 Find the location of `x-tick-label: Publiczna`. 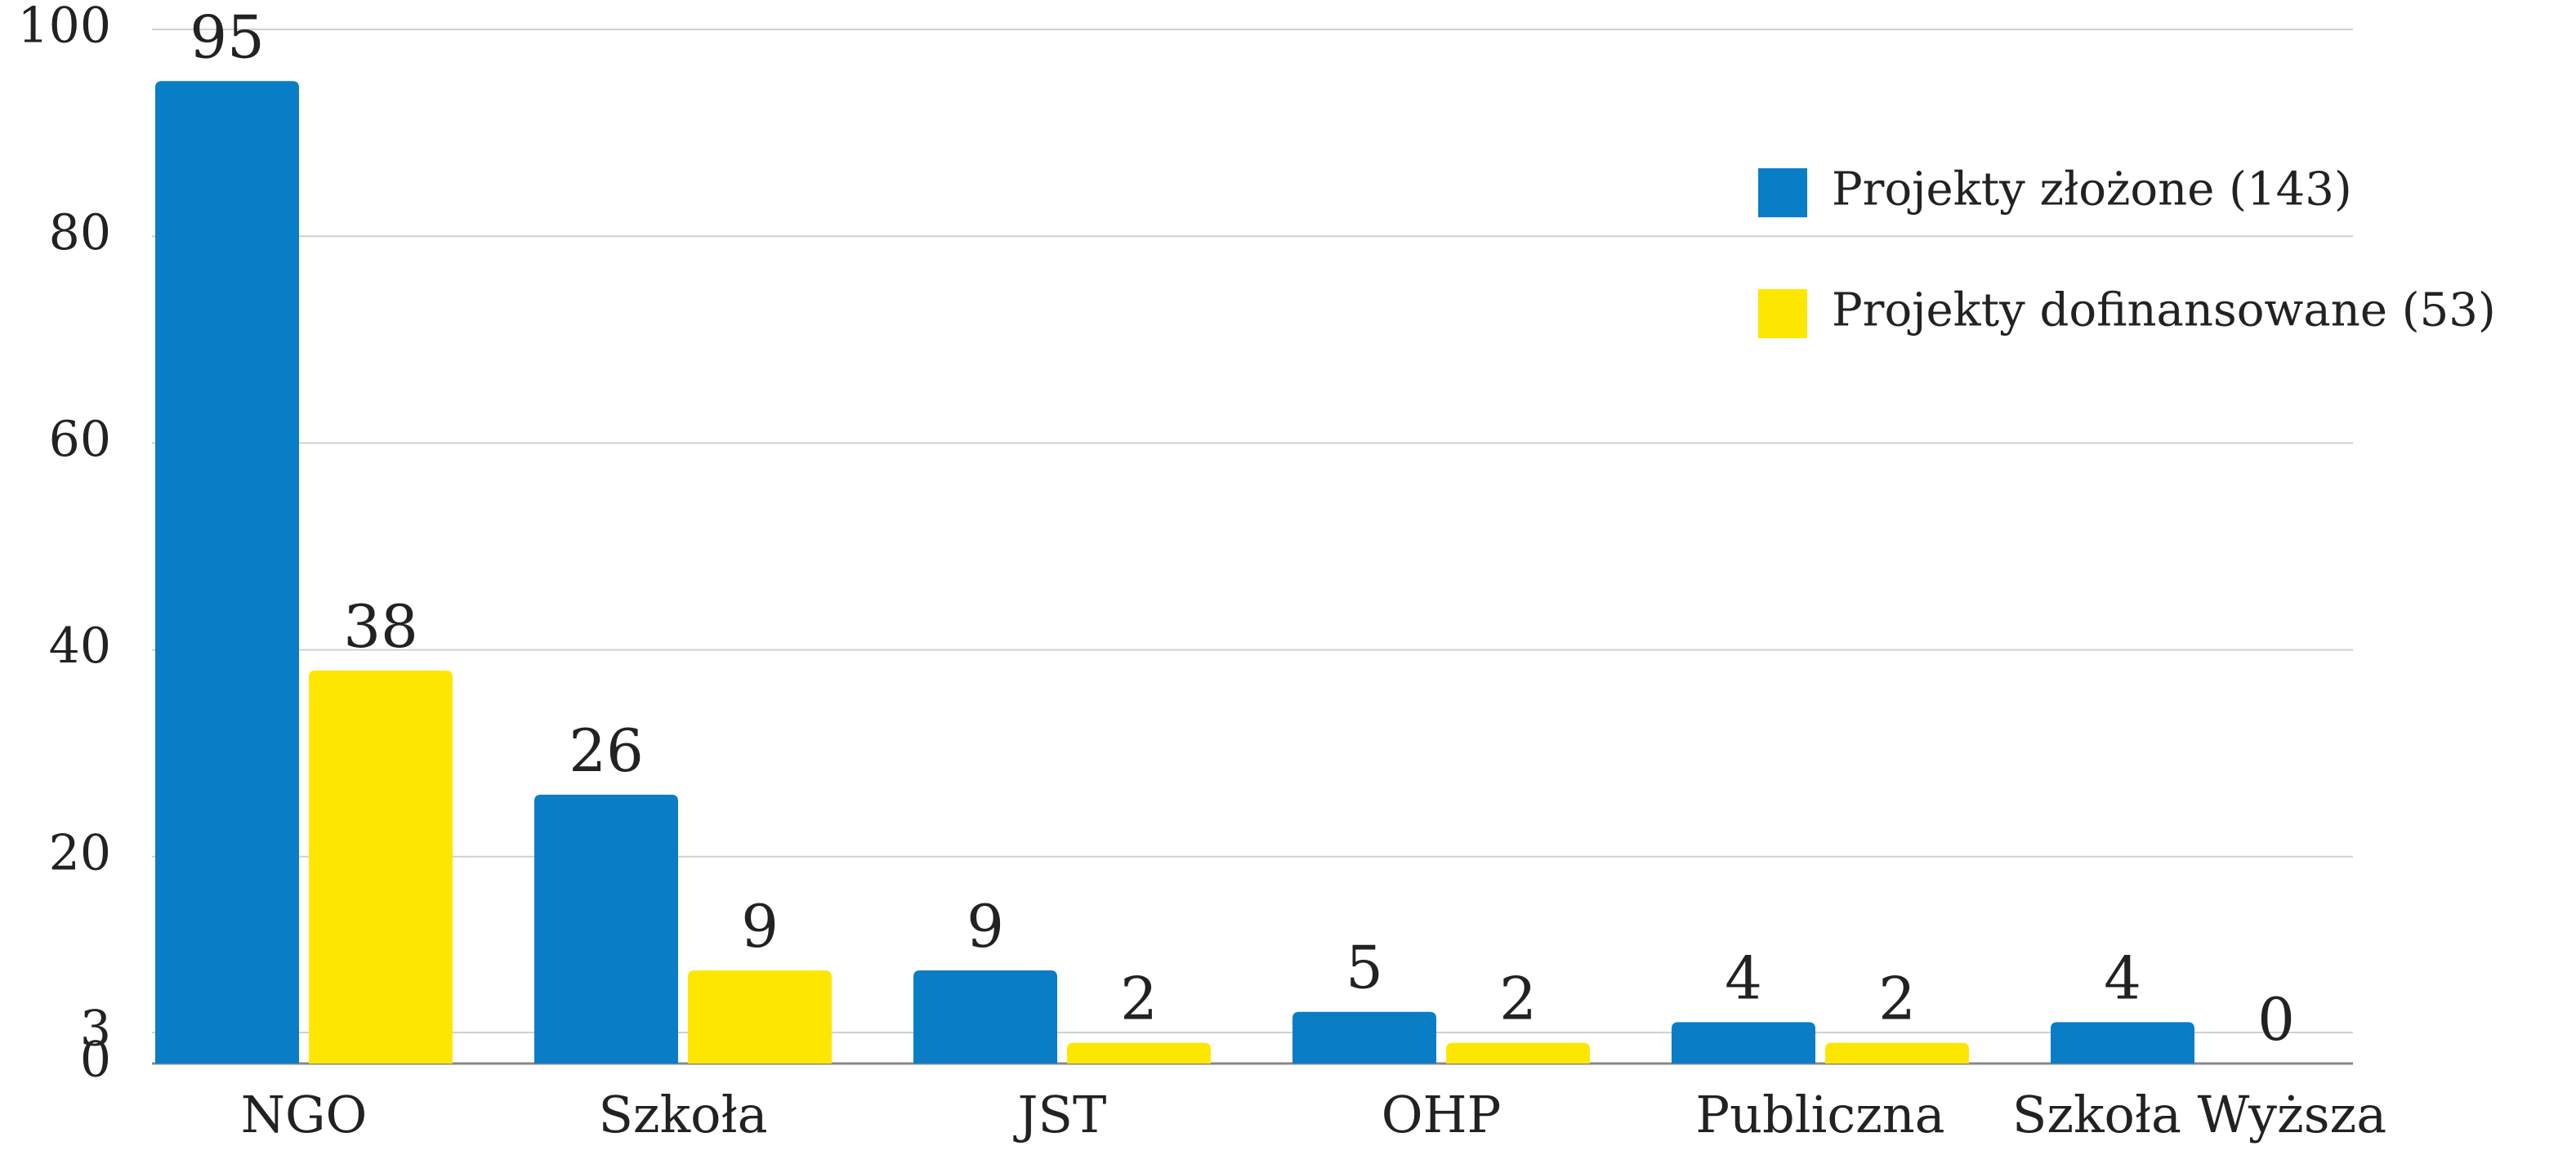

x-tick-label: Publiczna is located at coordinates (1819, 1114).